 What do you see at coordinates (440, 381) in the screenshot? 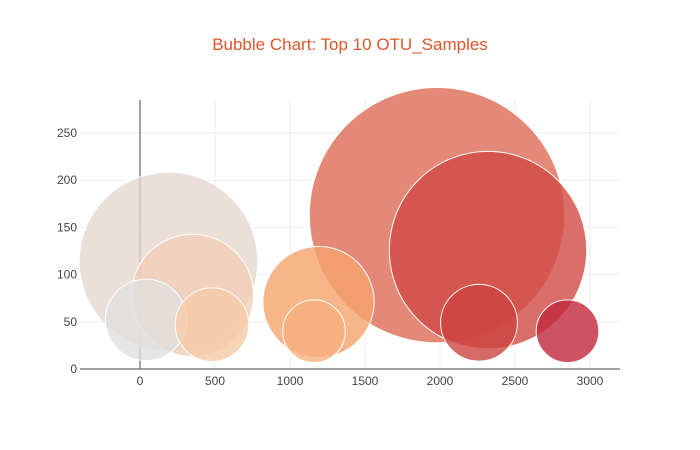
I see `x-tick-label: 2000` at bounding box center [440, 381].